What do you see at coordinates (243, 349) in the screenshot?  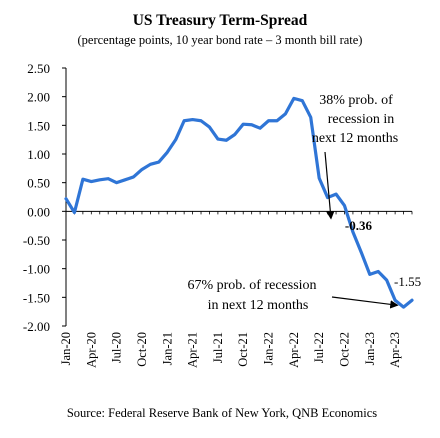 I see `x-tick-label: Oct-21` at bounding box center [243, 349].